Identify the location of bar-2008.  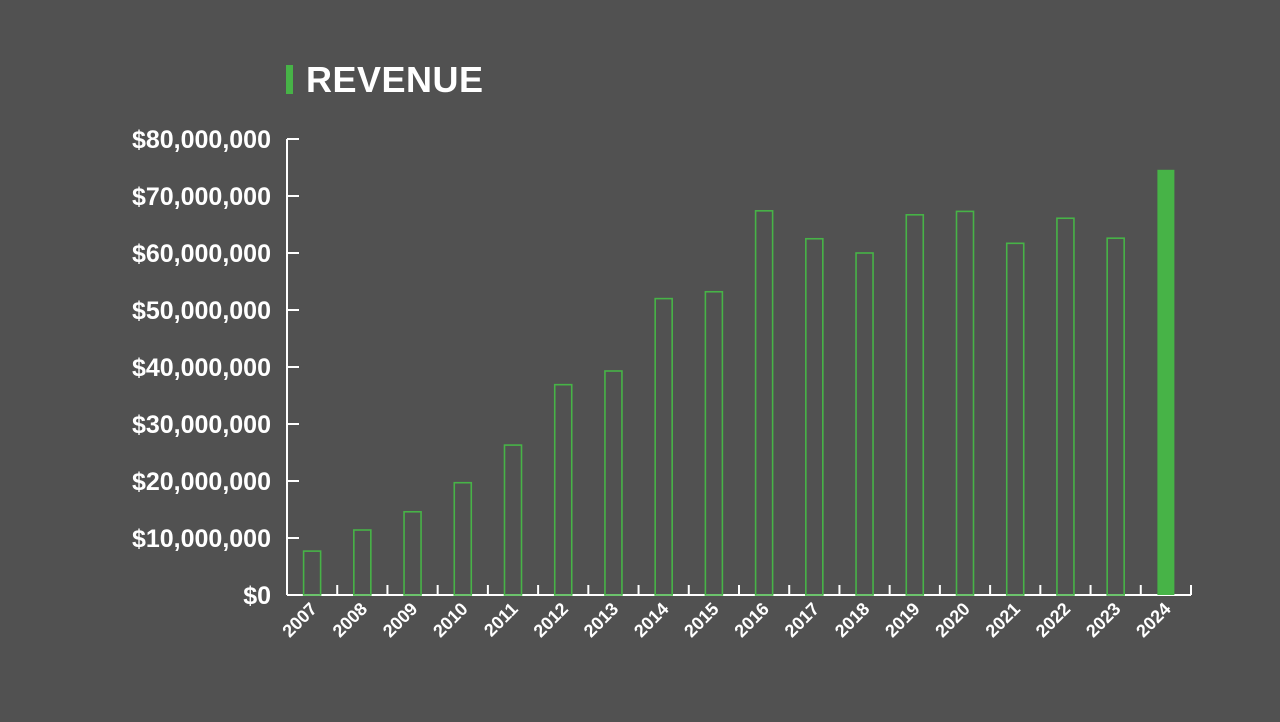
(362, 562).